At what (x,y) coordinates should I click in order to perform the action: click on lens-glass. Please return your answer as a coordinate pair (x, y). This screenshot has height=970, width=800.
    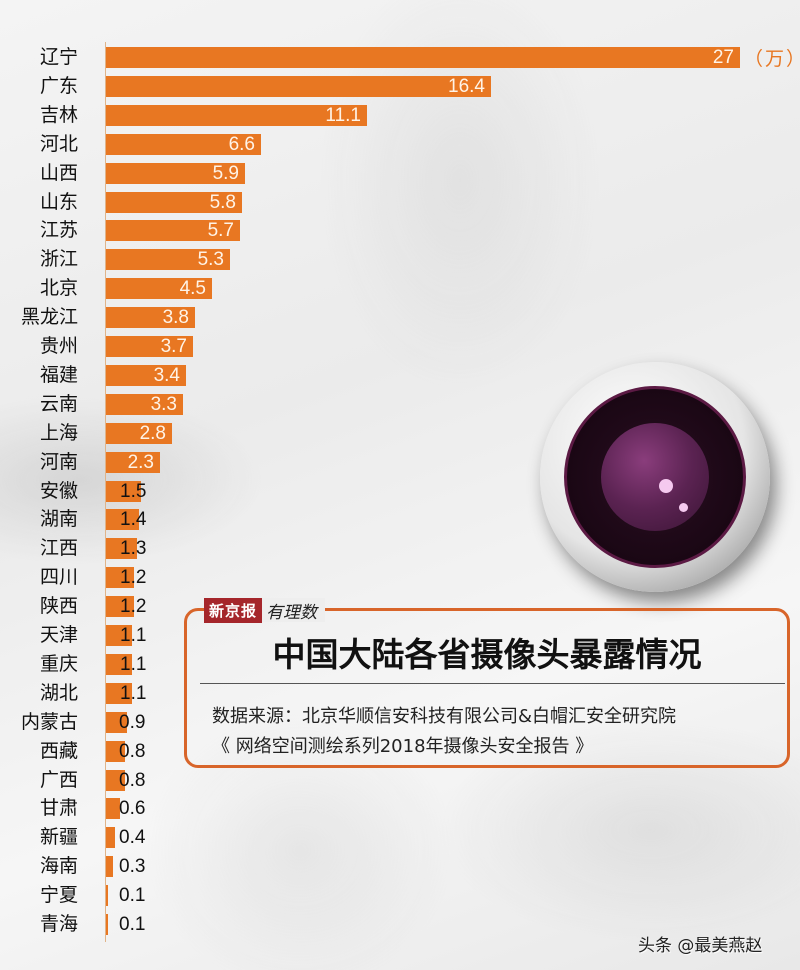
    Looking at the image, I should click on (655, 477).